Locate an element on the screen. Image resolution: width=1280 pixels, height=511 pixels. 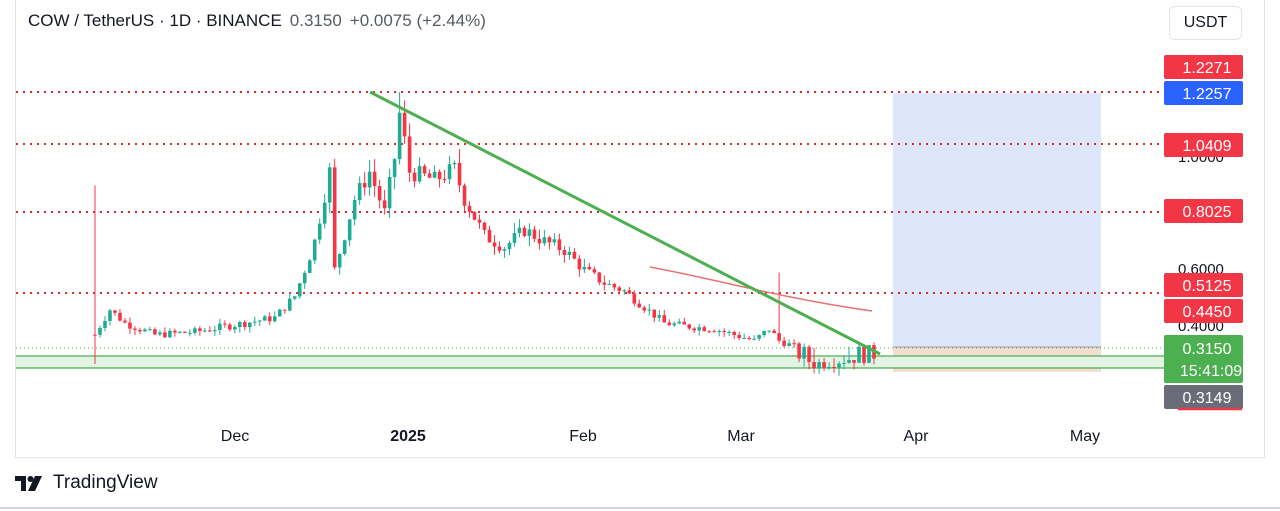
support-zone is located at coordinates (590, 362).